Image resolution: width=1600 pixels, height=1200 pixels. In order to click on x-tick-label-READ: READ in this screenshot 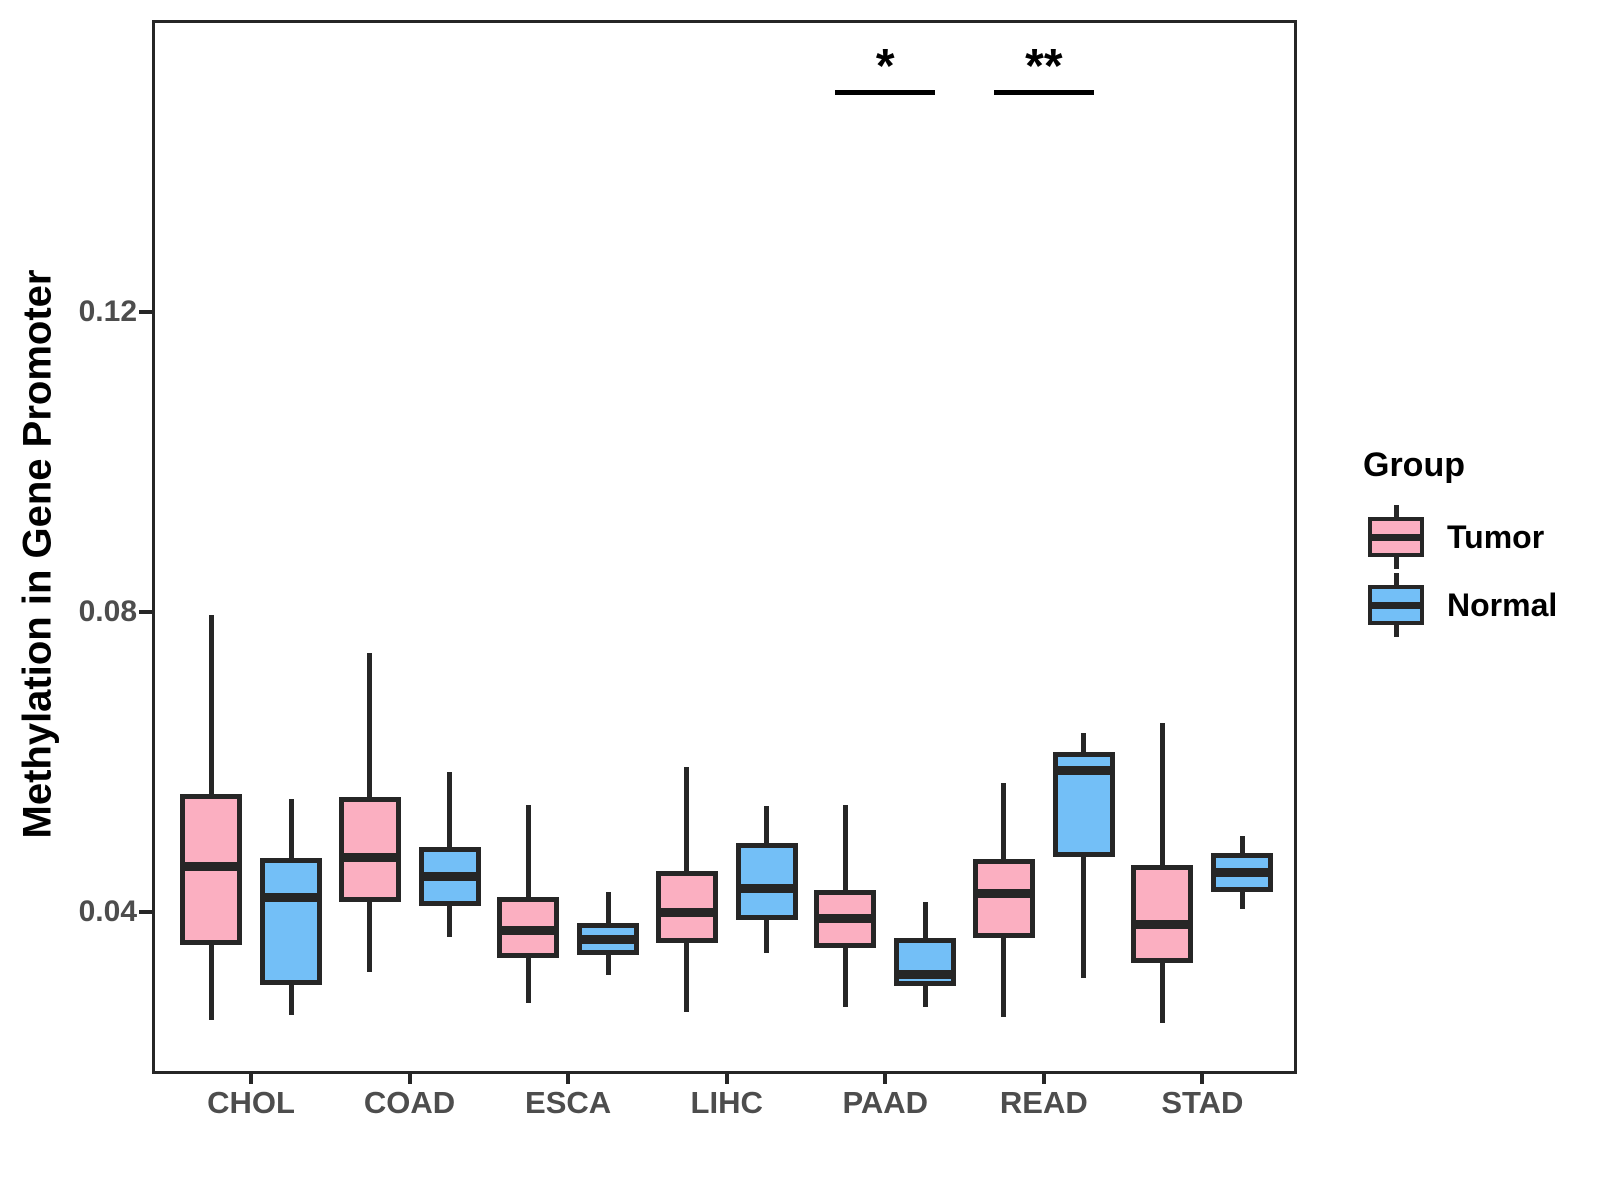, I will do `click(1043, 1102)`.